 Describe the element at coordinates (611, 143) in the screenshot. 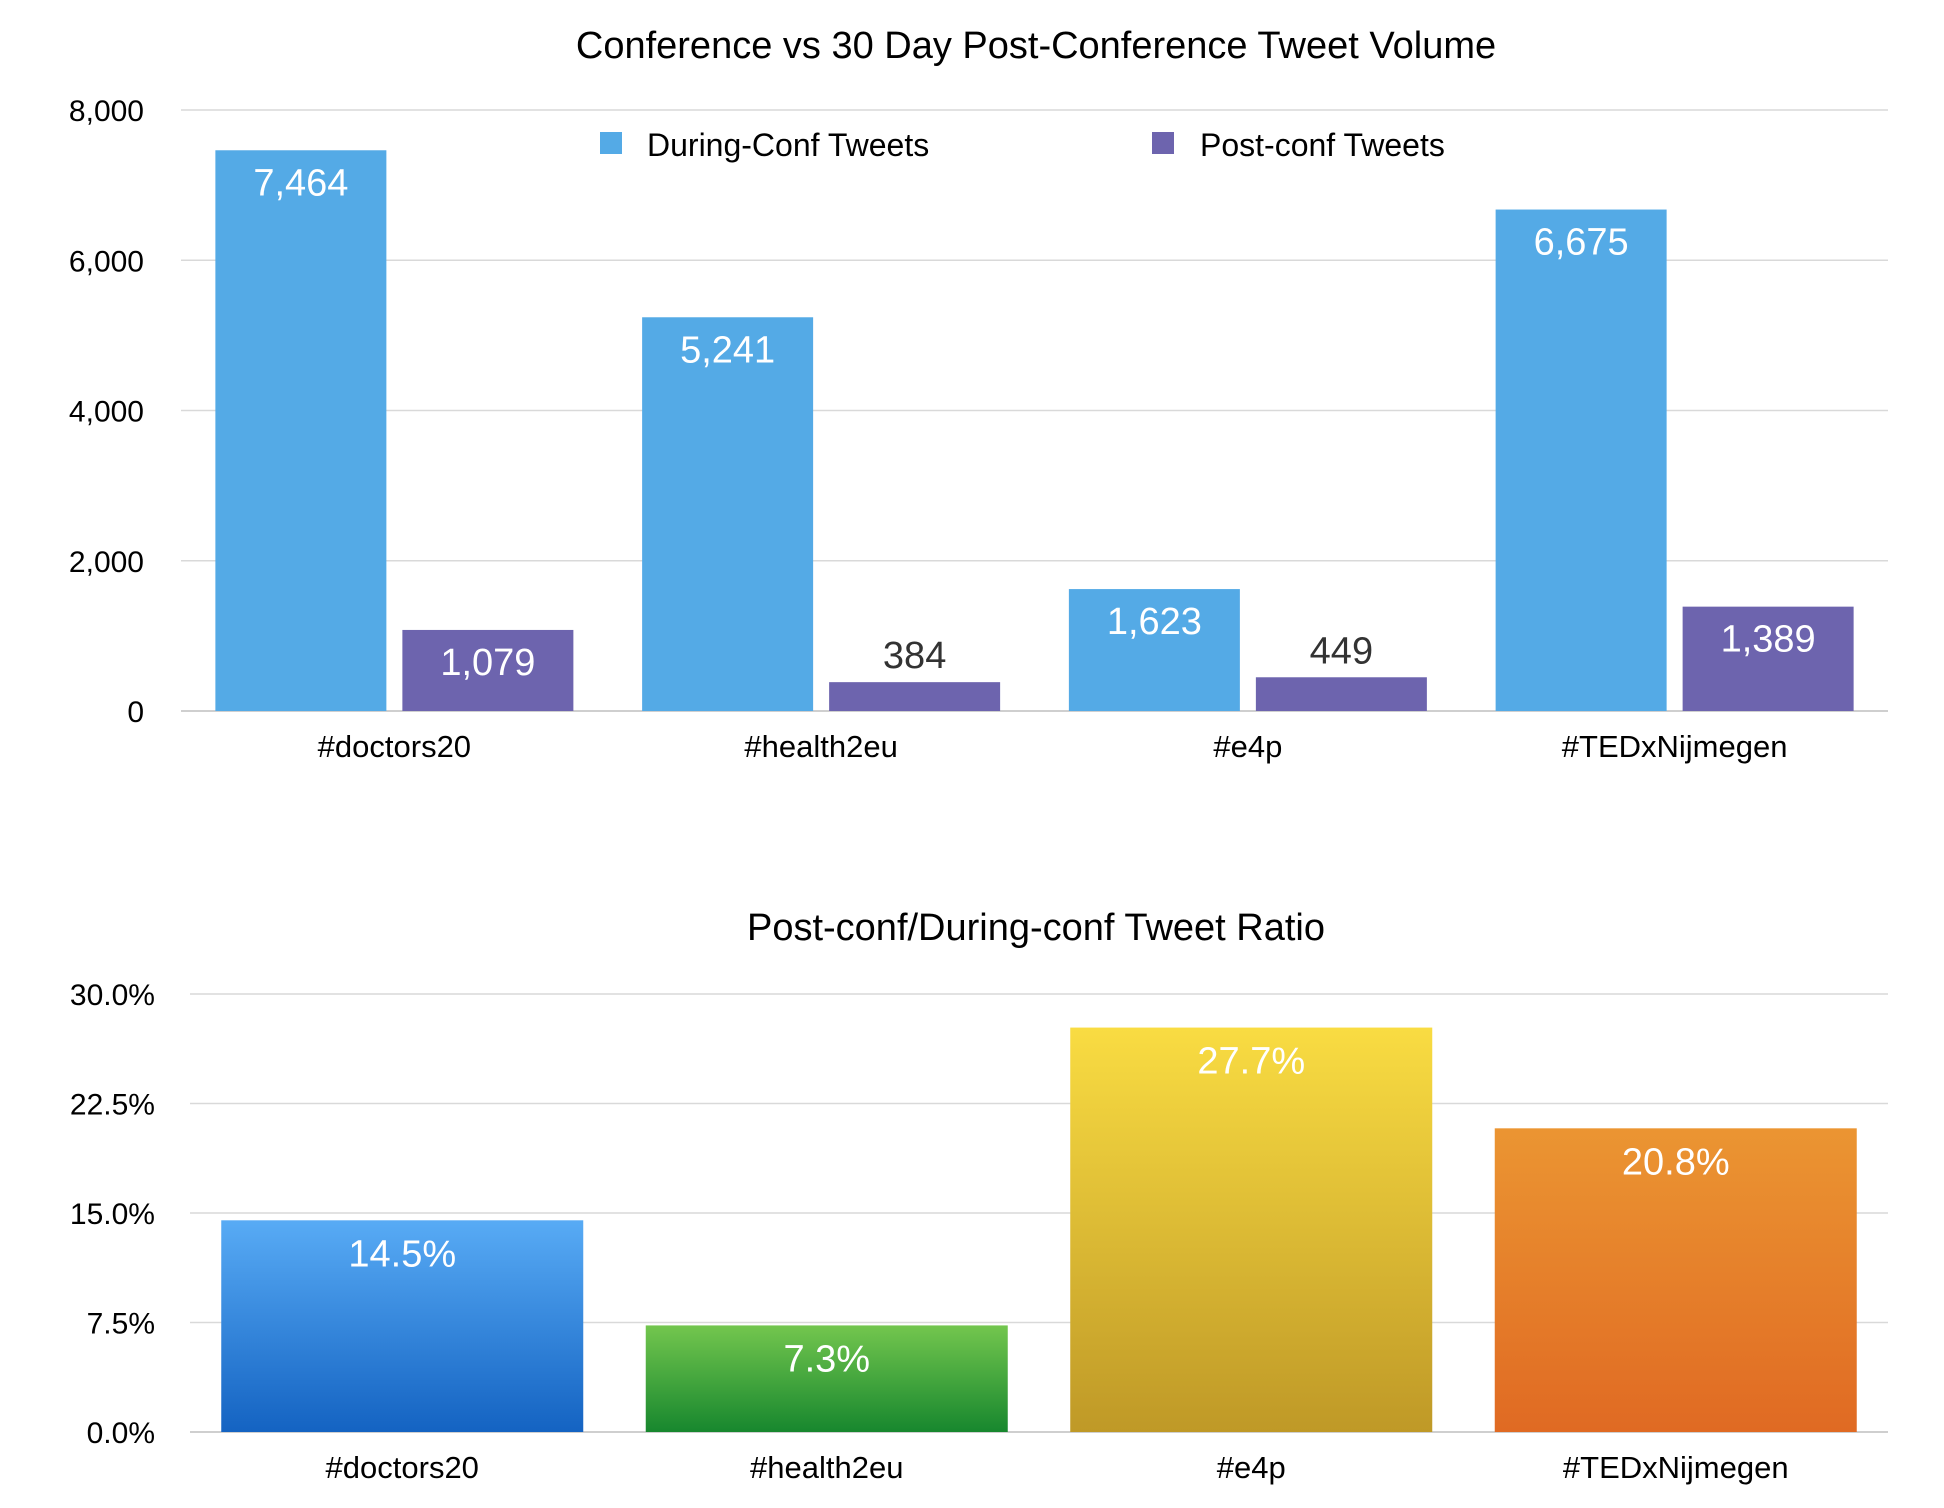

I see `legend-swatch-during` at that location.